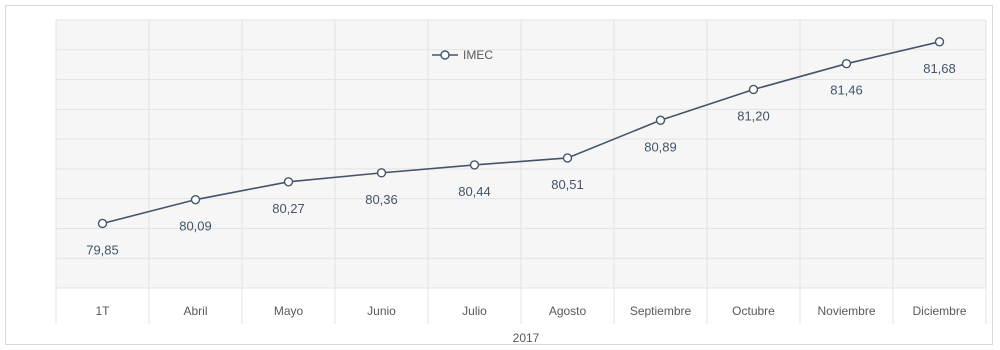 The width and height of the screenshot is (1000, 350). What do you see at coordinates (289, 311) in the screenshot?
I see `x-tick-label: Mayo` at bounding box center [289, 311].